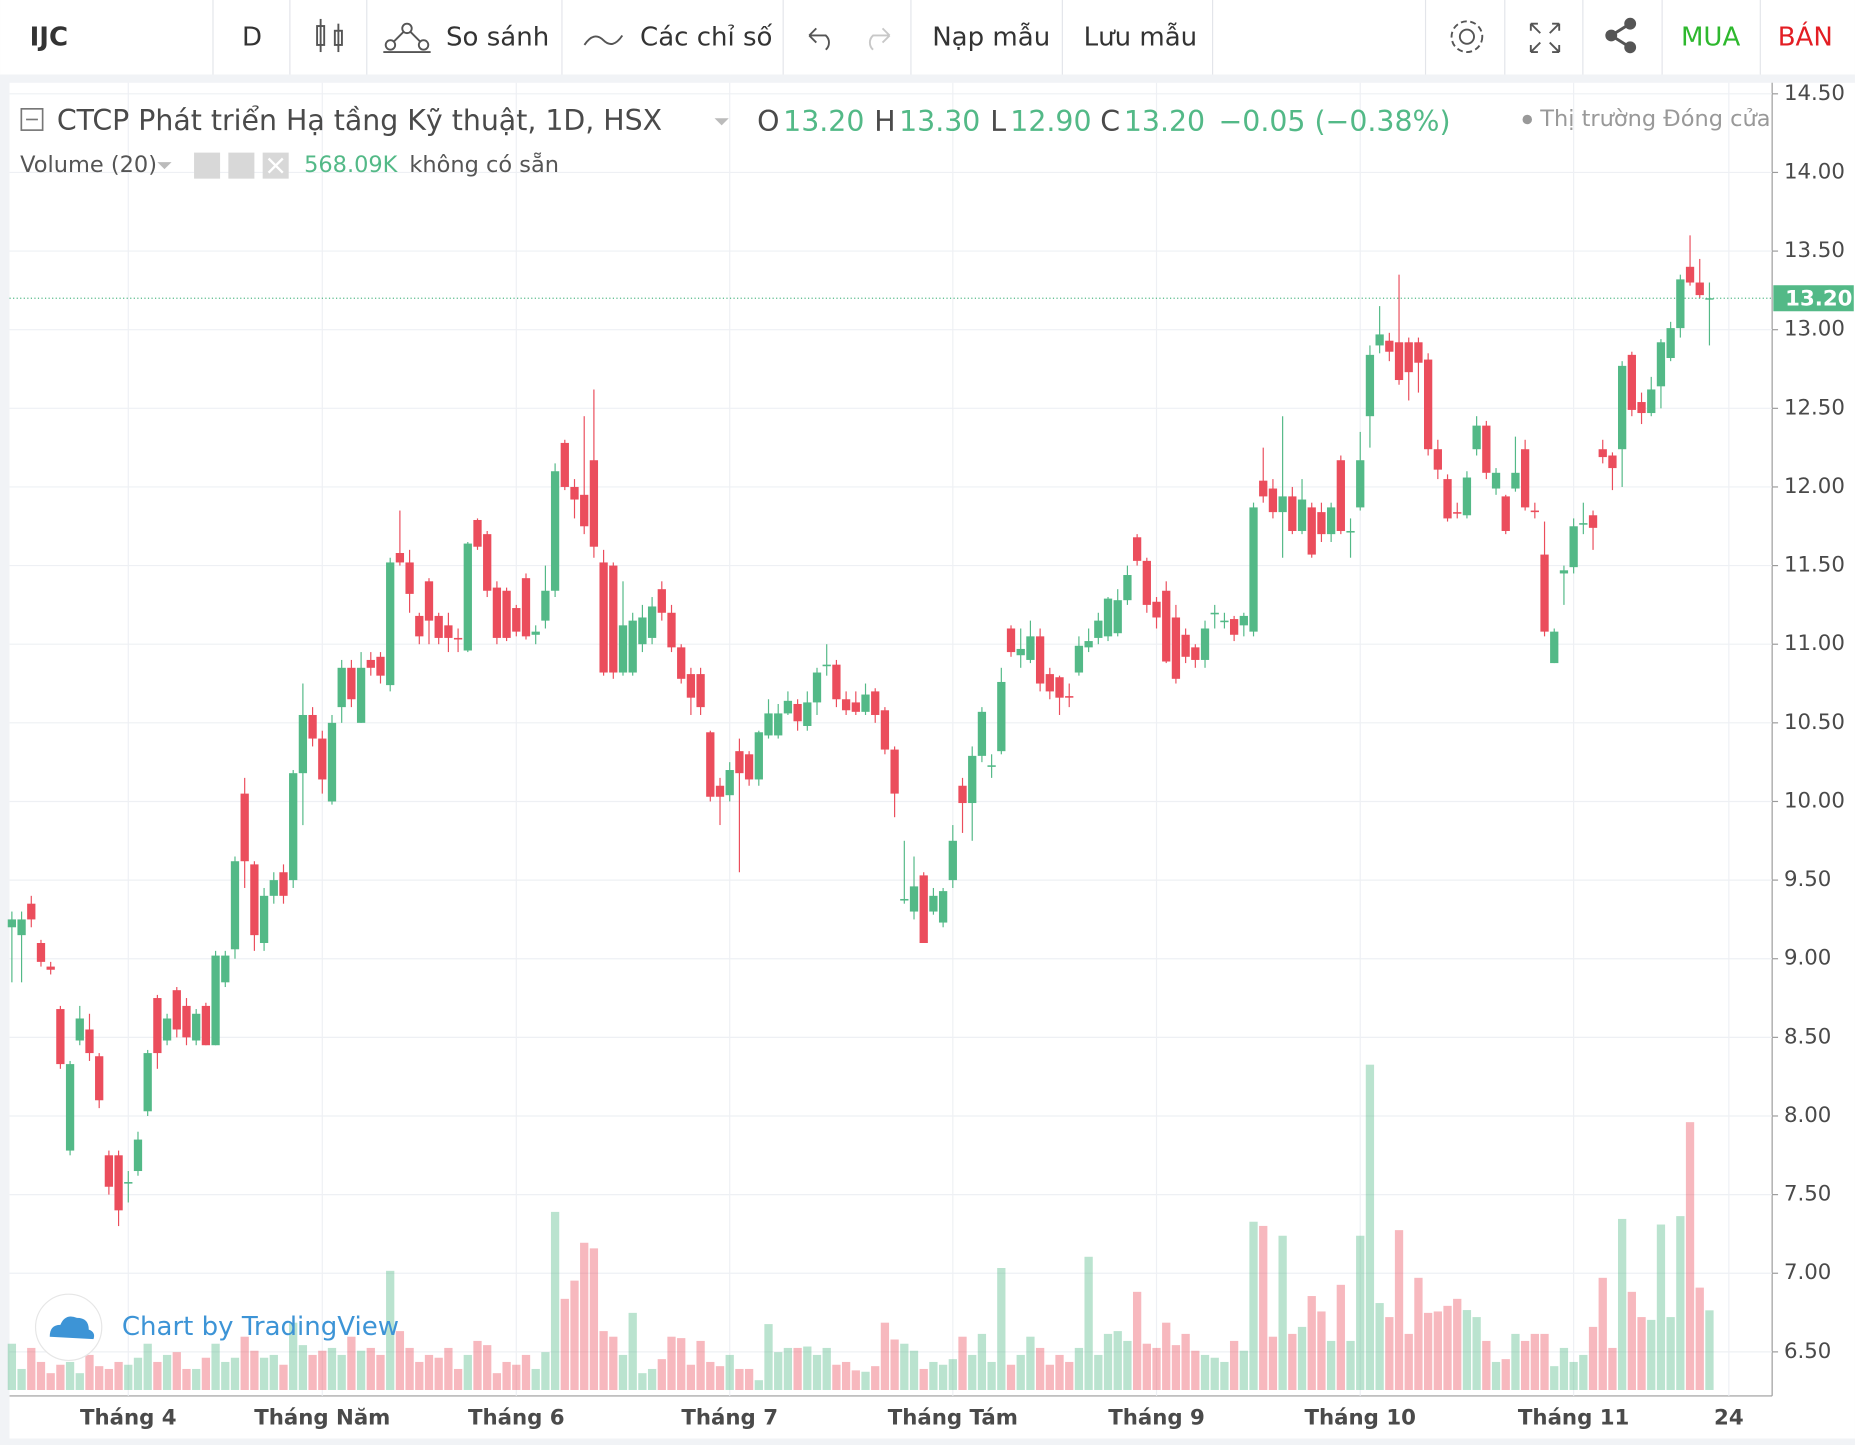  Describe the element at coordinates (819, 39) in the screenshot. I see `undo-icon` at that location.